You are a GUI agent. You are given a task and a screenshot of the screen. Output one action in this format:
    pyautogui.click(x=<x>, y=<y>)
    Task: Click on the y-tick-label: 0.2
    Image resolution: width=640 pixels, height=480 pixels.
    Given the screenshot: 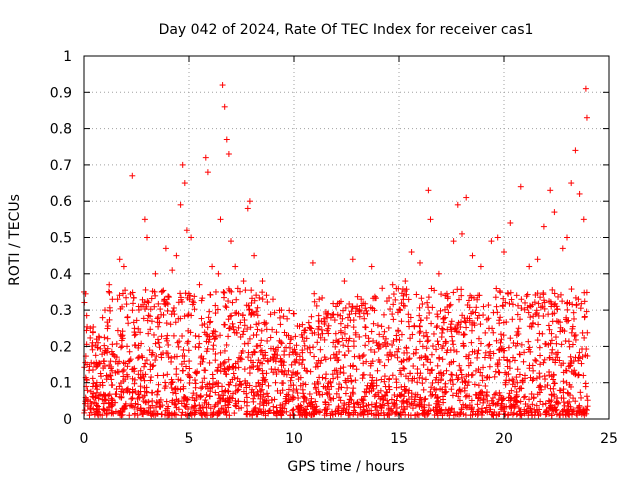 What is the action you would take?
    pyautogui.click(x=61, y=347)
    